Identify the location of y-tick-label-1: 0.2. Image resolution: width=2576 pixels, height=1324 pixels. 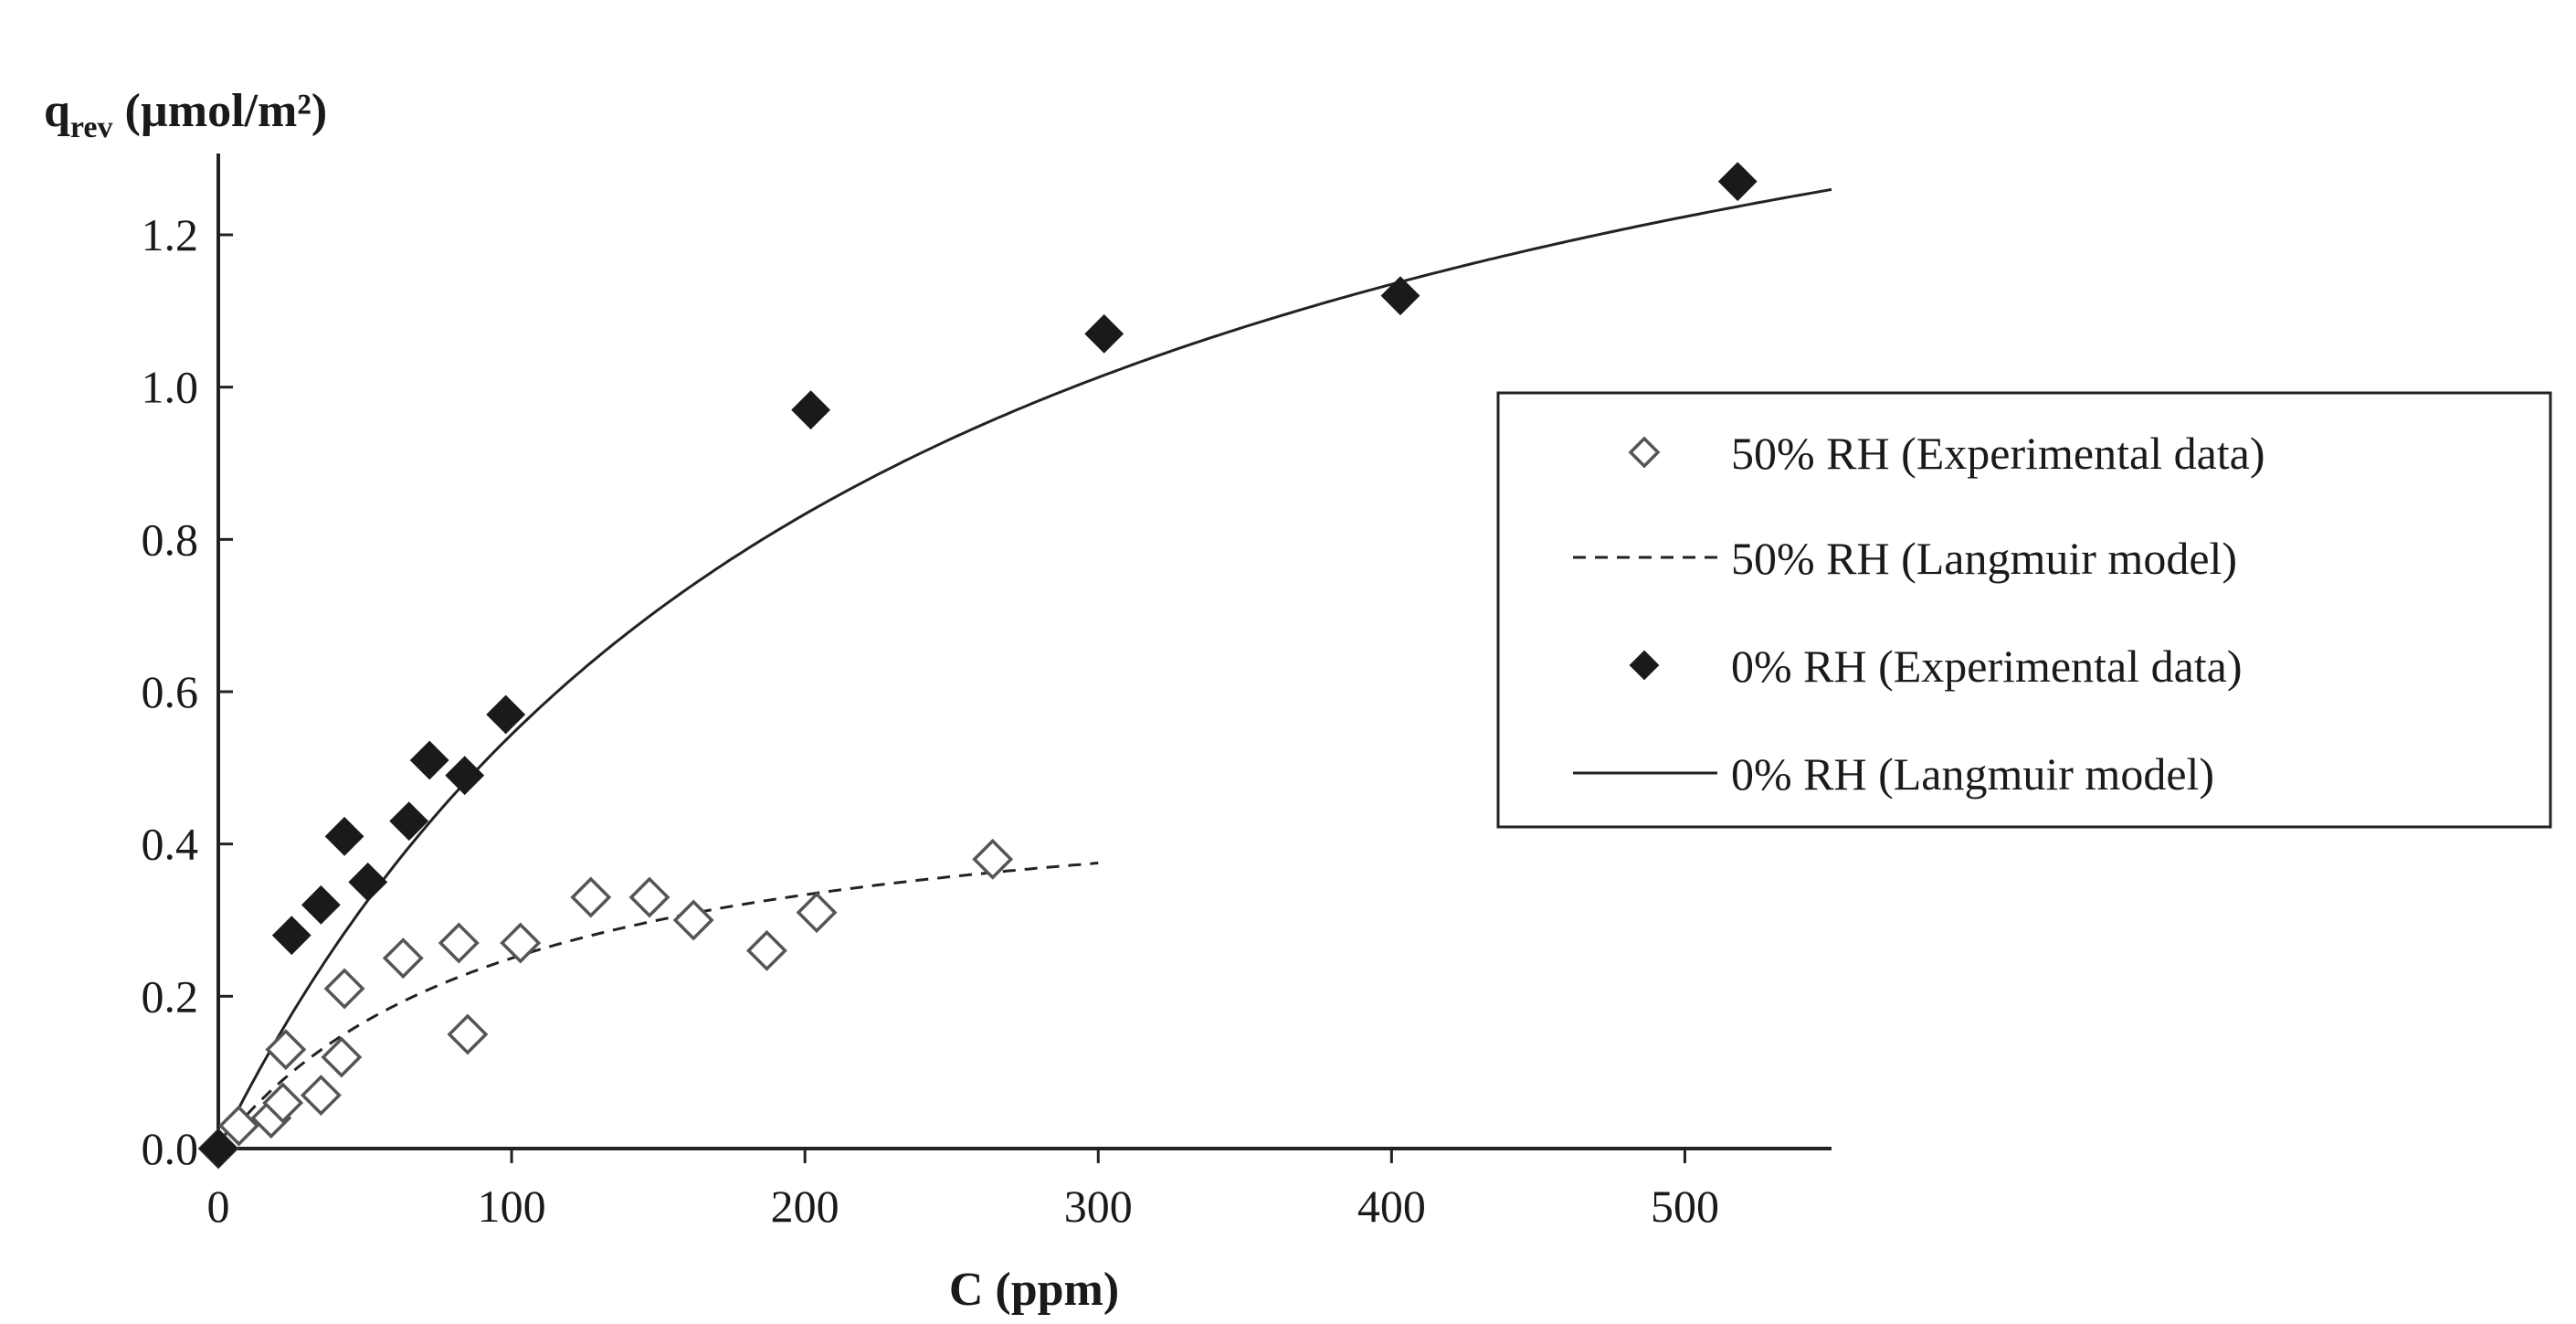
(170, 996).